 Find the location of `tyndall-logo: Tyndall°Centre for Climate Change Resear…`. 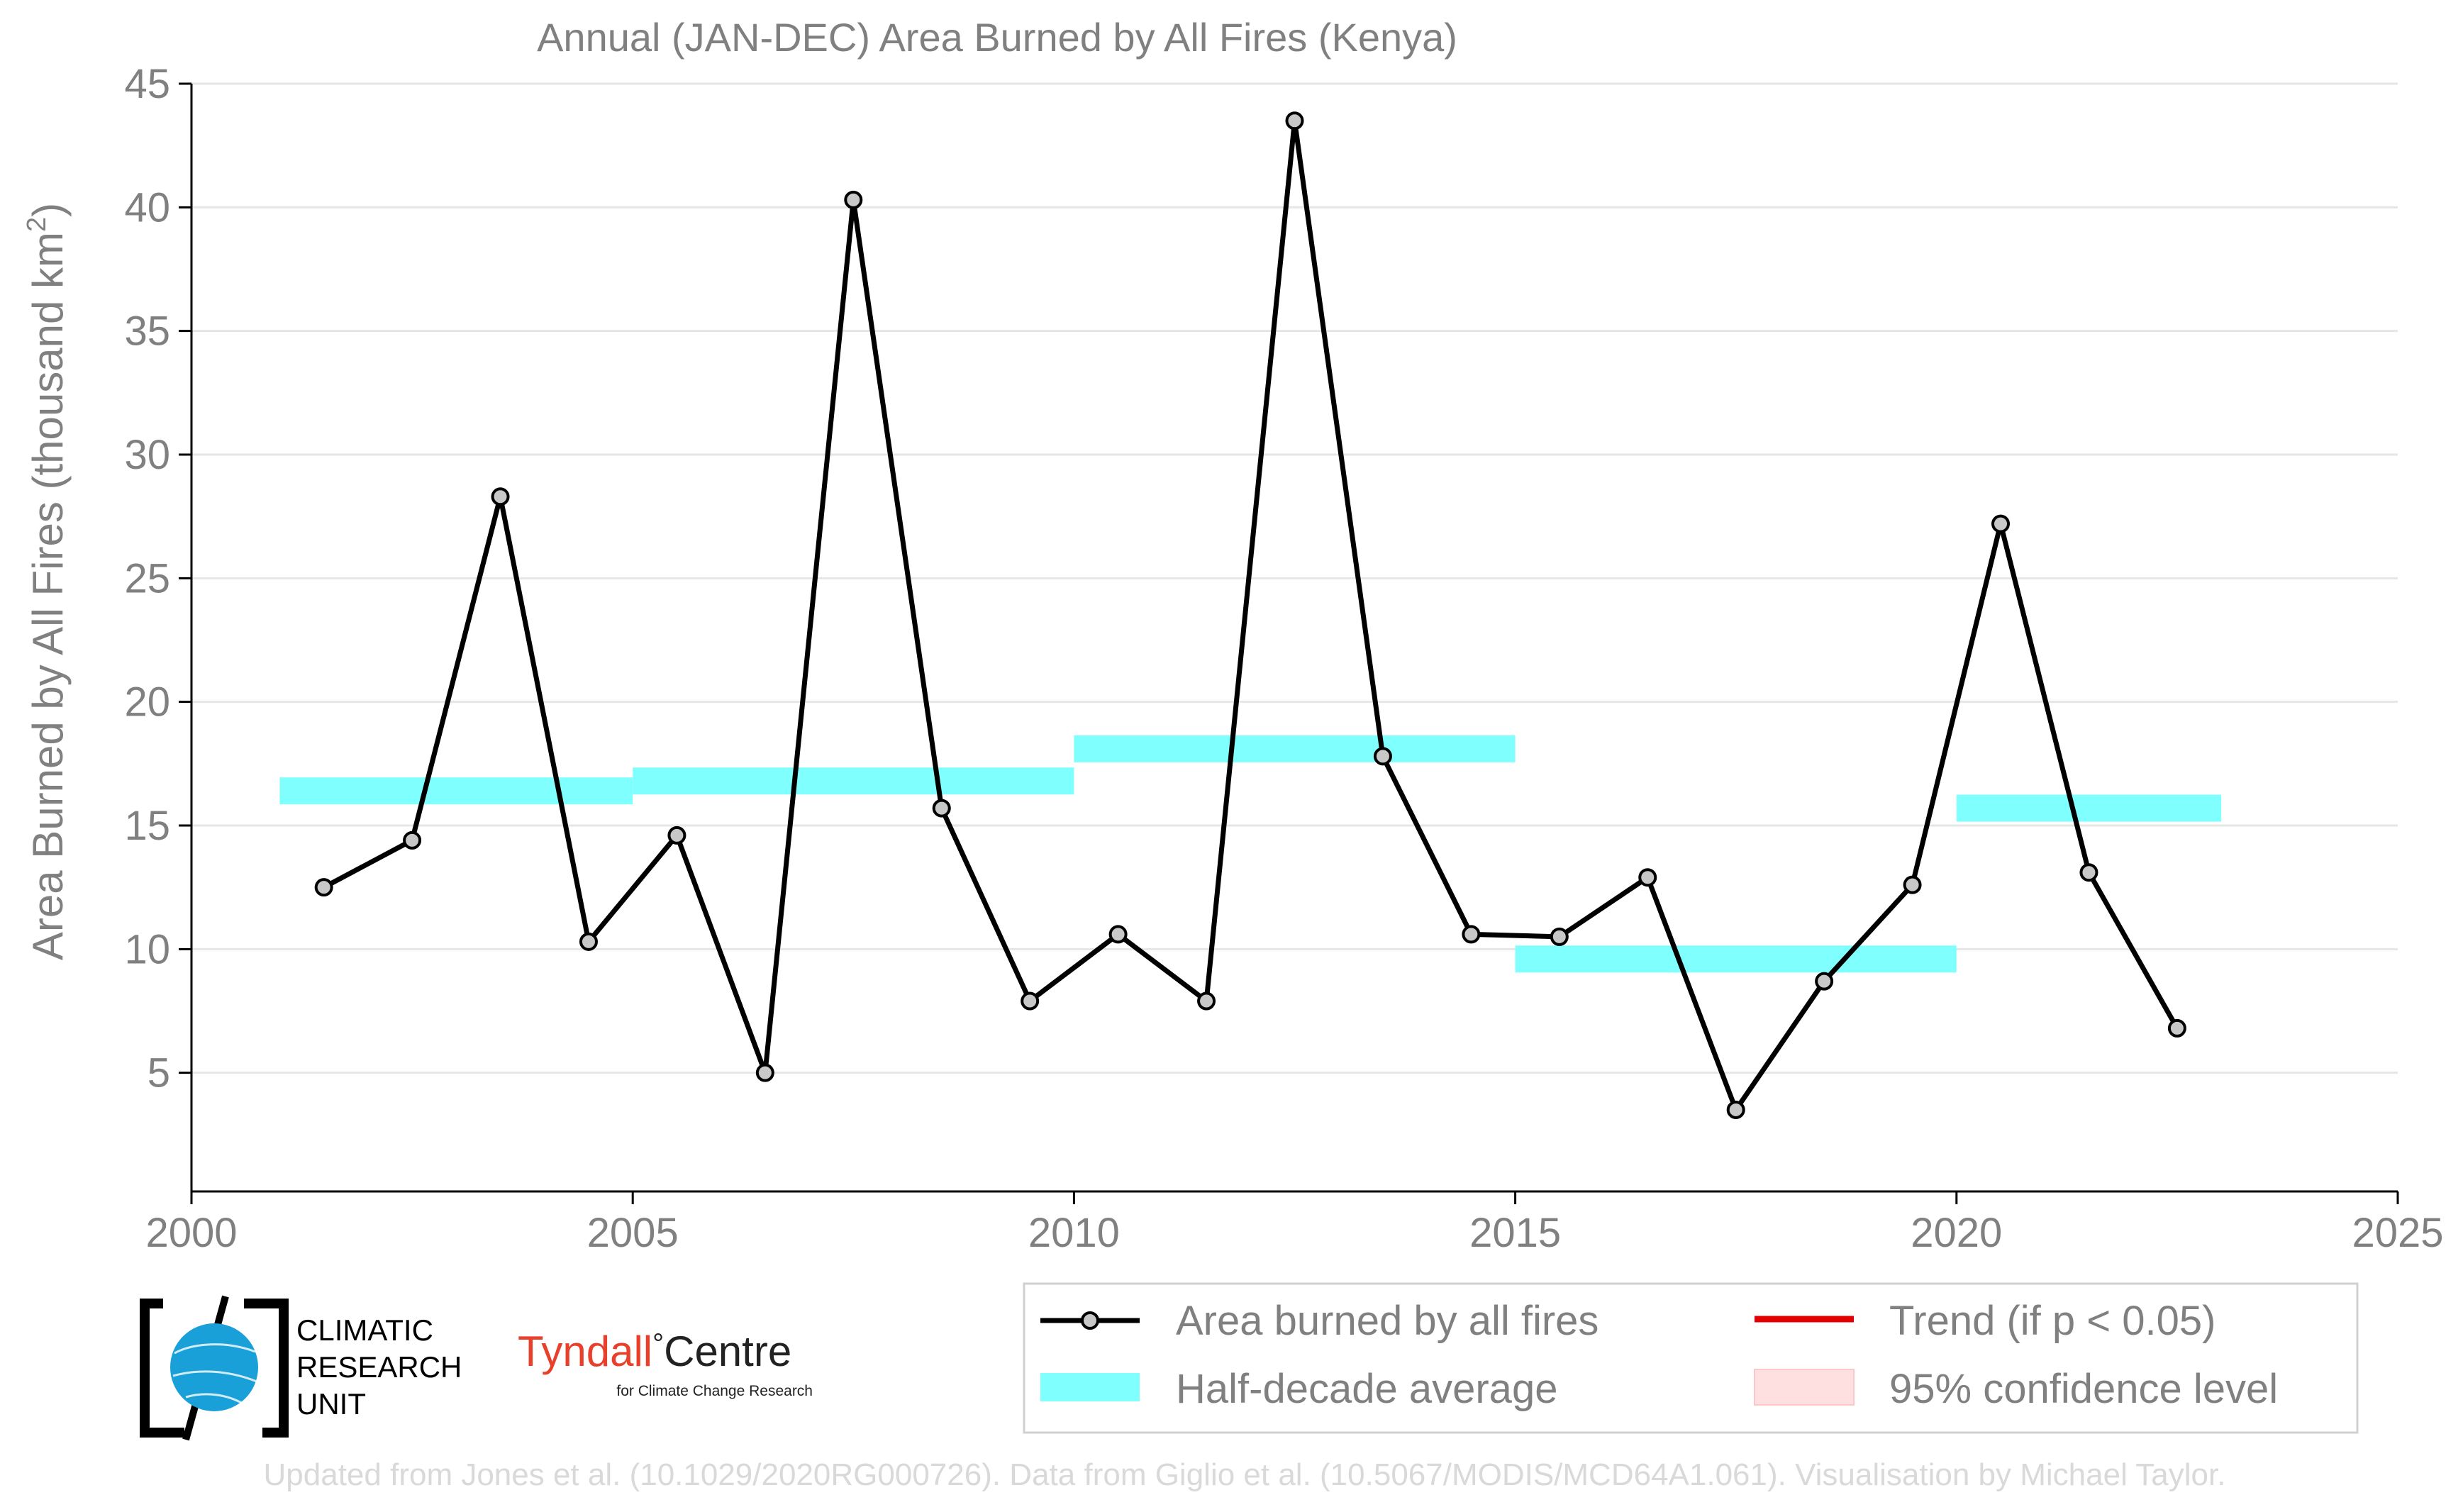

tyndall-logo: Tyndall°Centre for Climate Change Resear… is located at coordinates (665, 1363).